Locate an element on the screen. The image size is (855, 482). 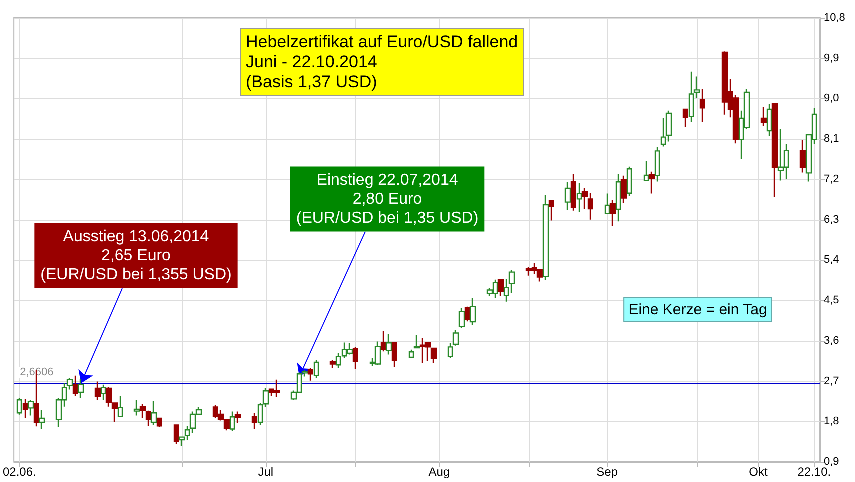
y-tick-label: 3,6 is located at coordinates (832, 340).